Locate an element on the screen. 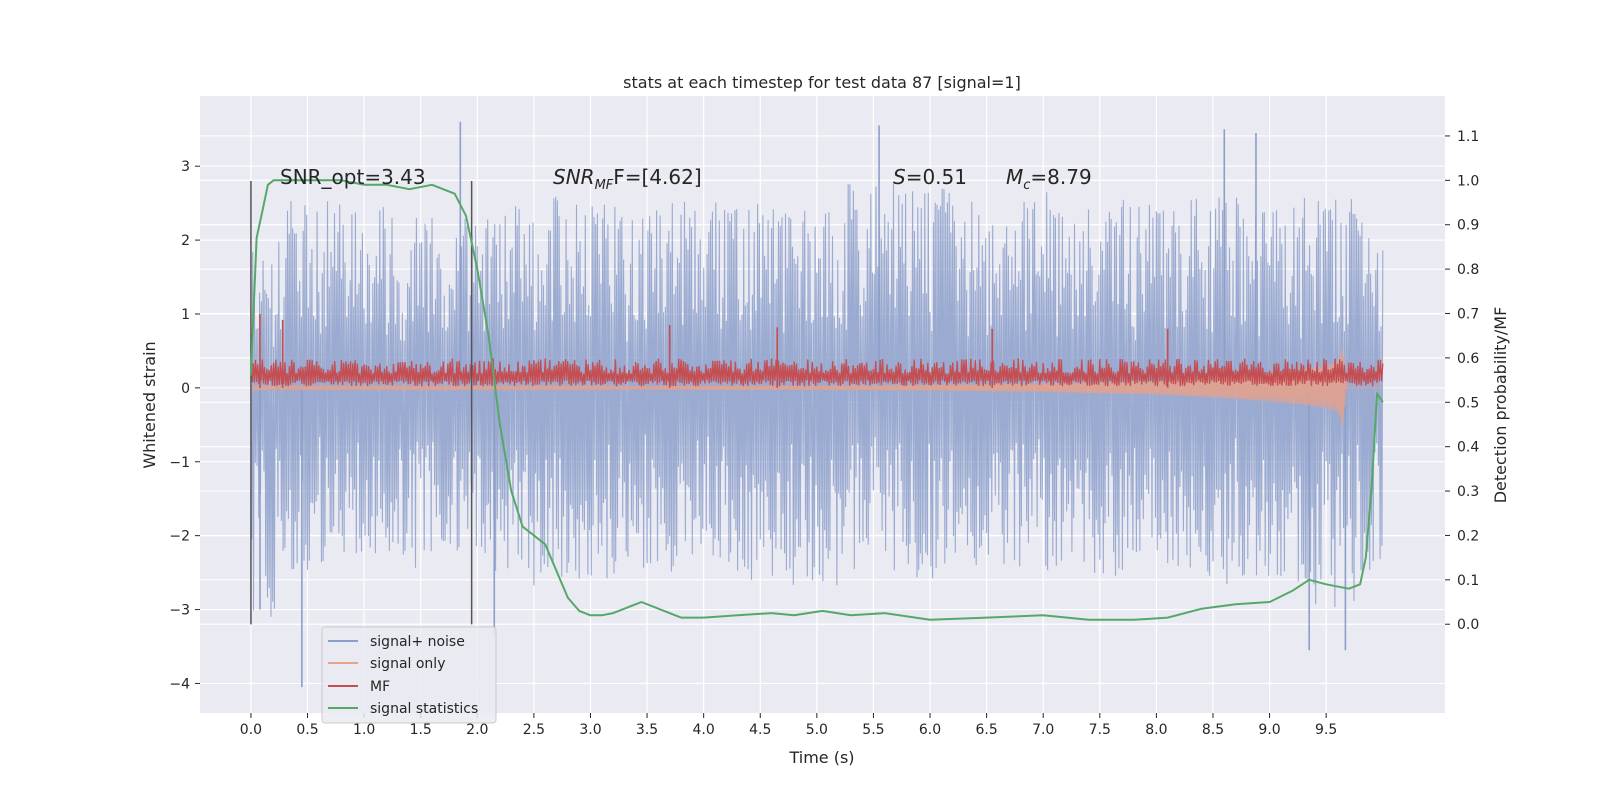 The image size is (1600, 800). y2-tick-label: 0.2 is located at coordinates (1468, 536).